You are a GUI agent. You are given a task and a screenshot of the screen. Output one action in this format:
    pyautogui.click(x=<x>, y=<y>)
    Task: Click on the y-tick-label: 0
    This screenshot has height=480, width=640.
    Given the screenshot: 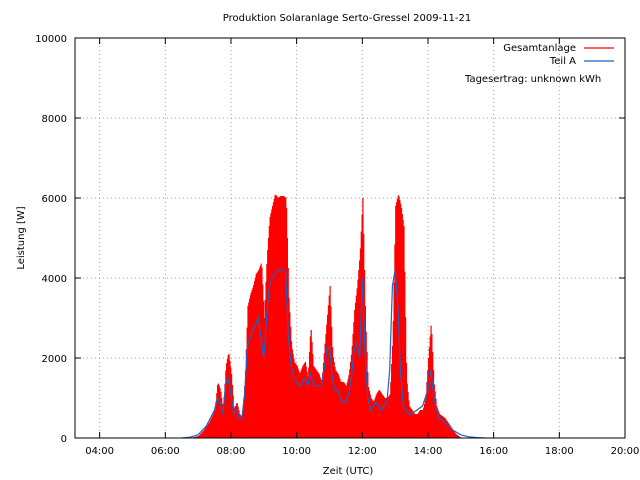 What is the action you would take?
    pyautogui.click(x=64, y=439)
    